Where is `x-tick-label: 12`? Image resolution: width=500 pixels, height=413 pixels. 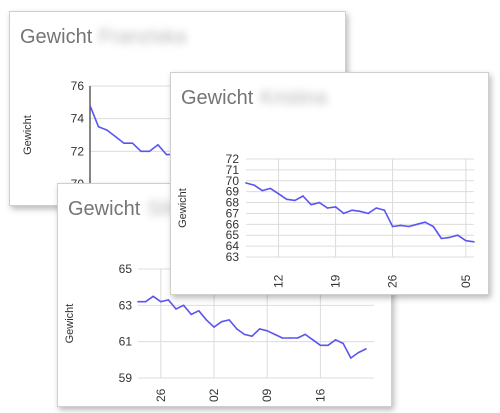 x-tick-label: 12 is located at coordinates (279, 281).